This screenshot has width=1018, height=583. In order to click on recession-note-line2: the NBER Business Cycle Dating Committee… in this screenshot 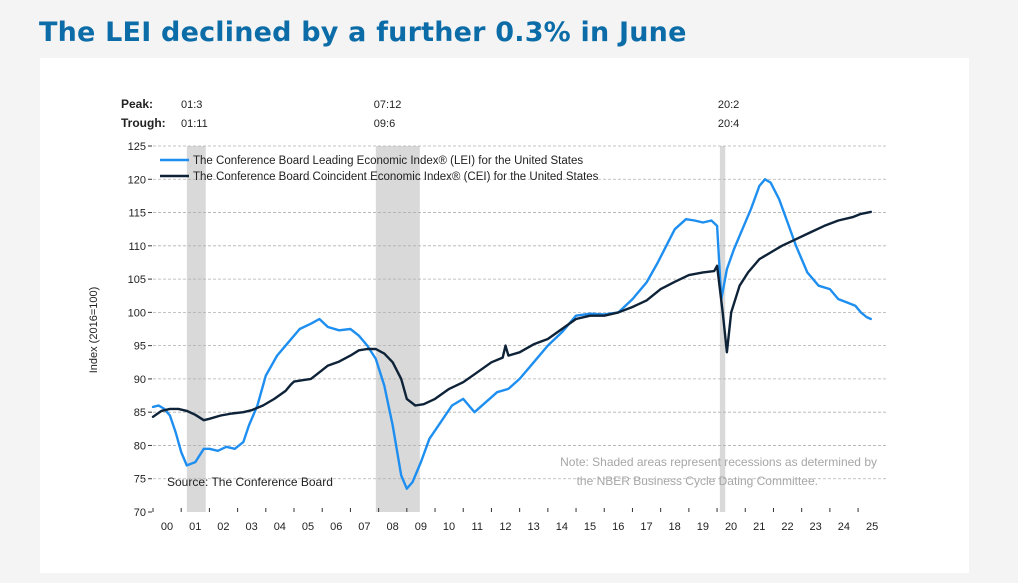, I will do `click(697, 481)`.